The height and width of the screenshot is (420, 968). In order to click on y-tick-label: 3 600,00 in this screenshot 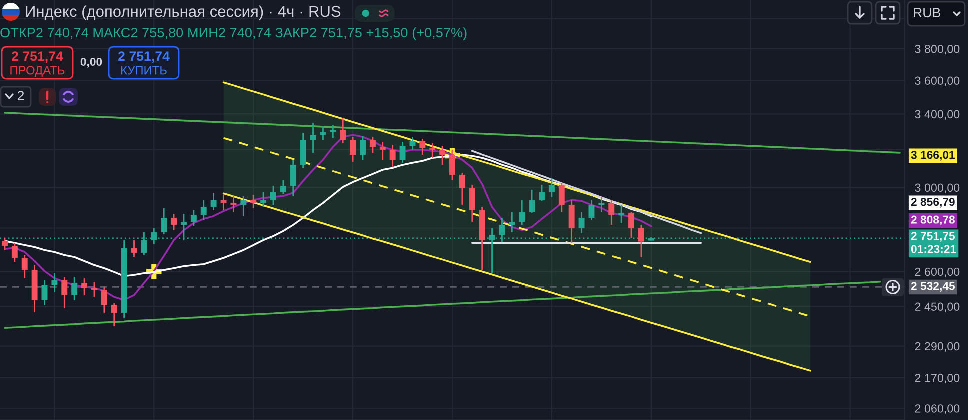, I will do `click(937, 81)`.